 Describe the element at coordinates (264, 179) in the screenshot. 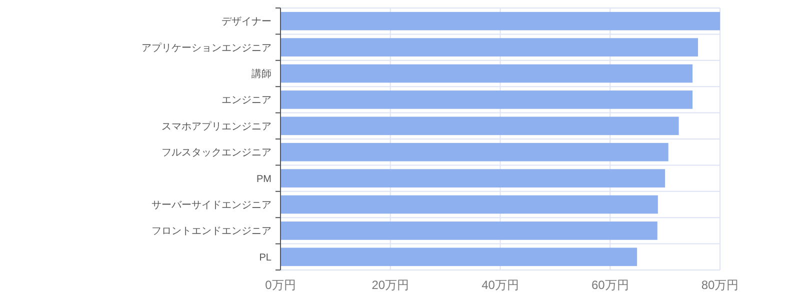

I see `y-tick-label: PM` at that location.